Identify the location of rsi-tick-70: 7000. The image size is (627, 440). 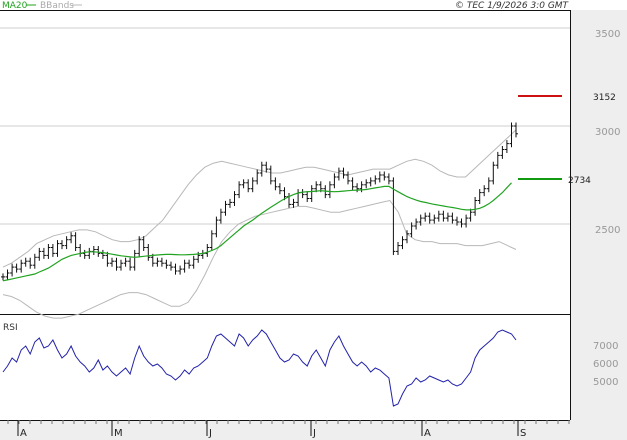
(605, 346).